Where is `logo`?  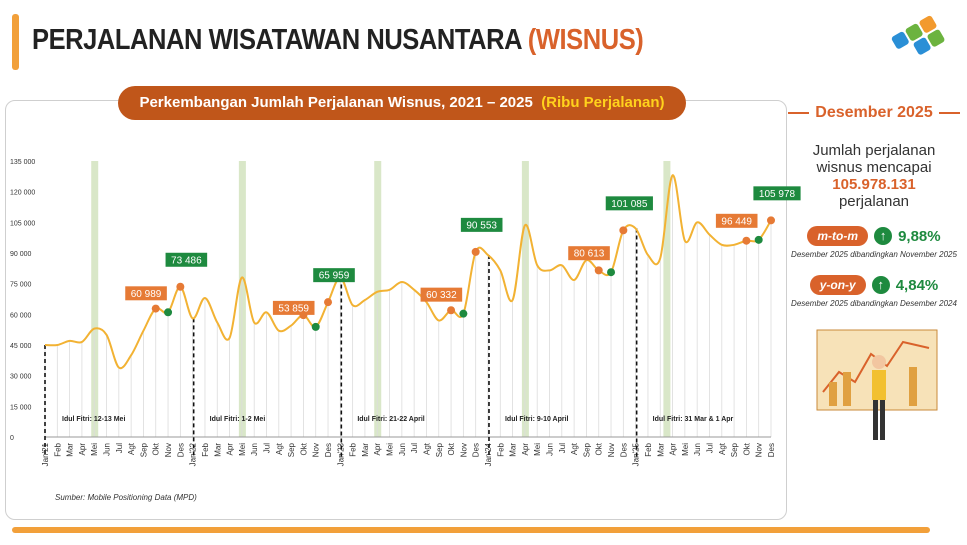 logo is located at coordinates (918, 35).